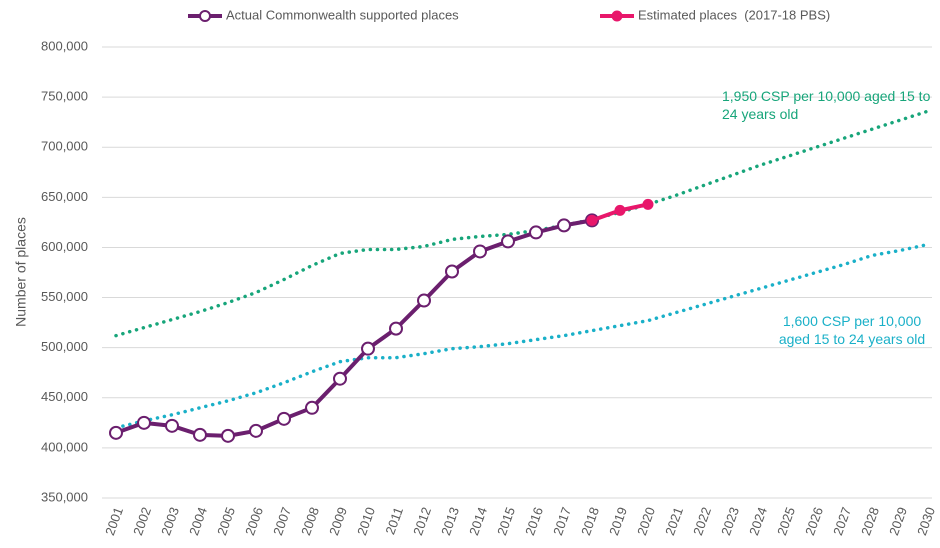  Describe the element at coordinates (394, 520) in the screenshot. I see `x-tick-label: 2011` at that location.